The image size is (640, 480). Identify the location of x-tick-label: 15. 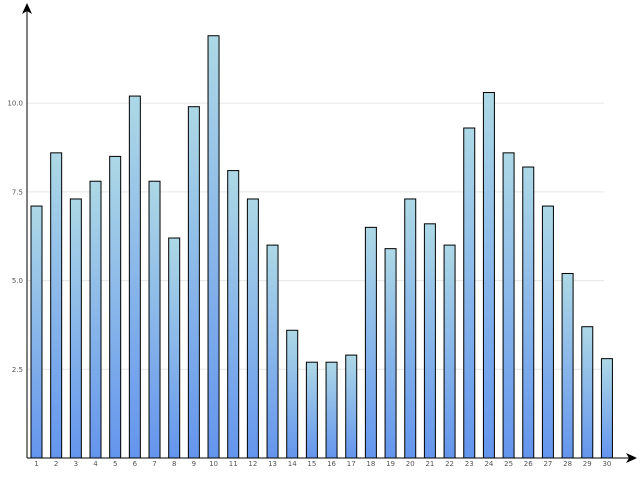
(311, 464).